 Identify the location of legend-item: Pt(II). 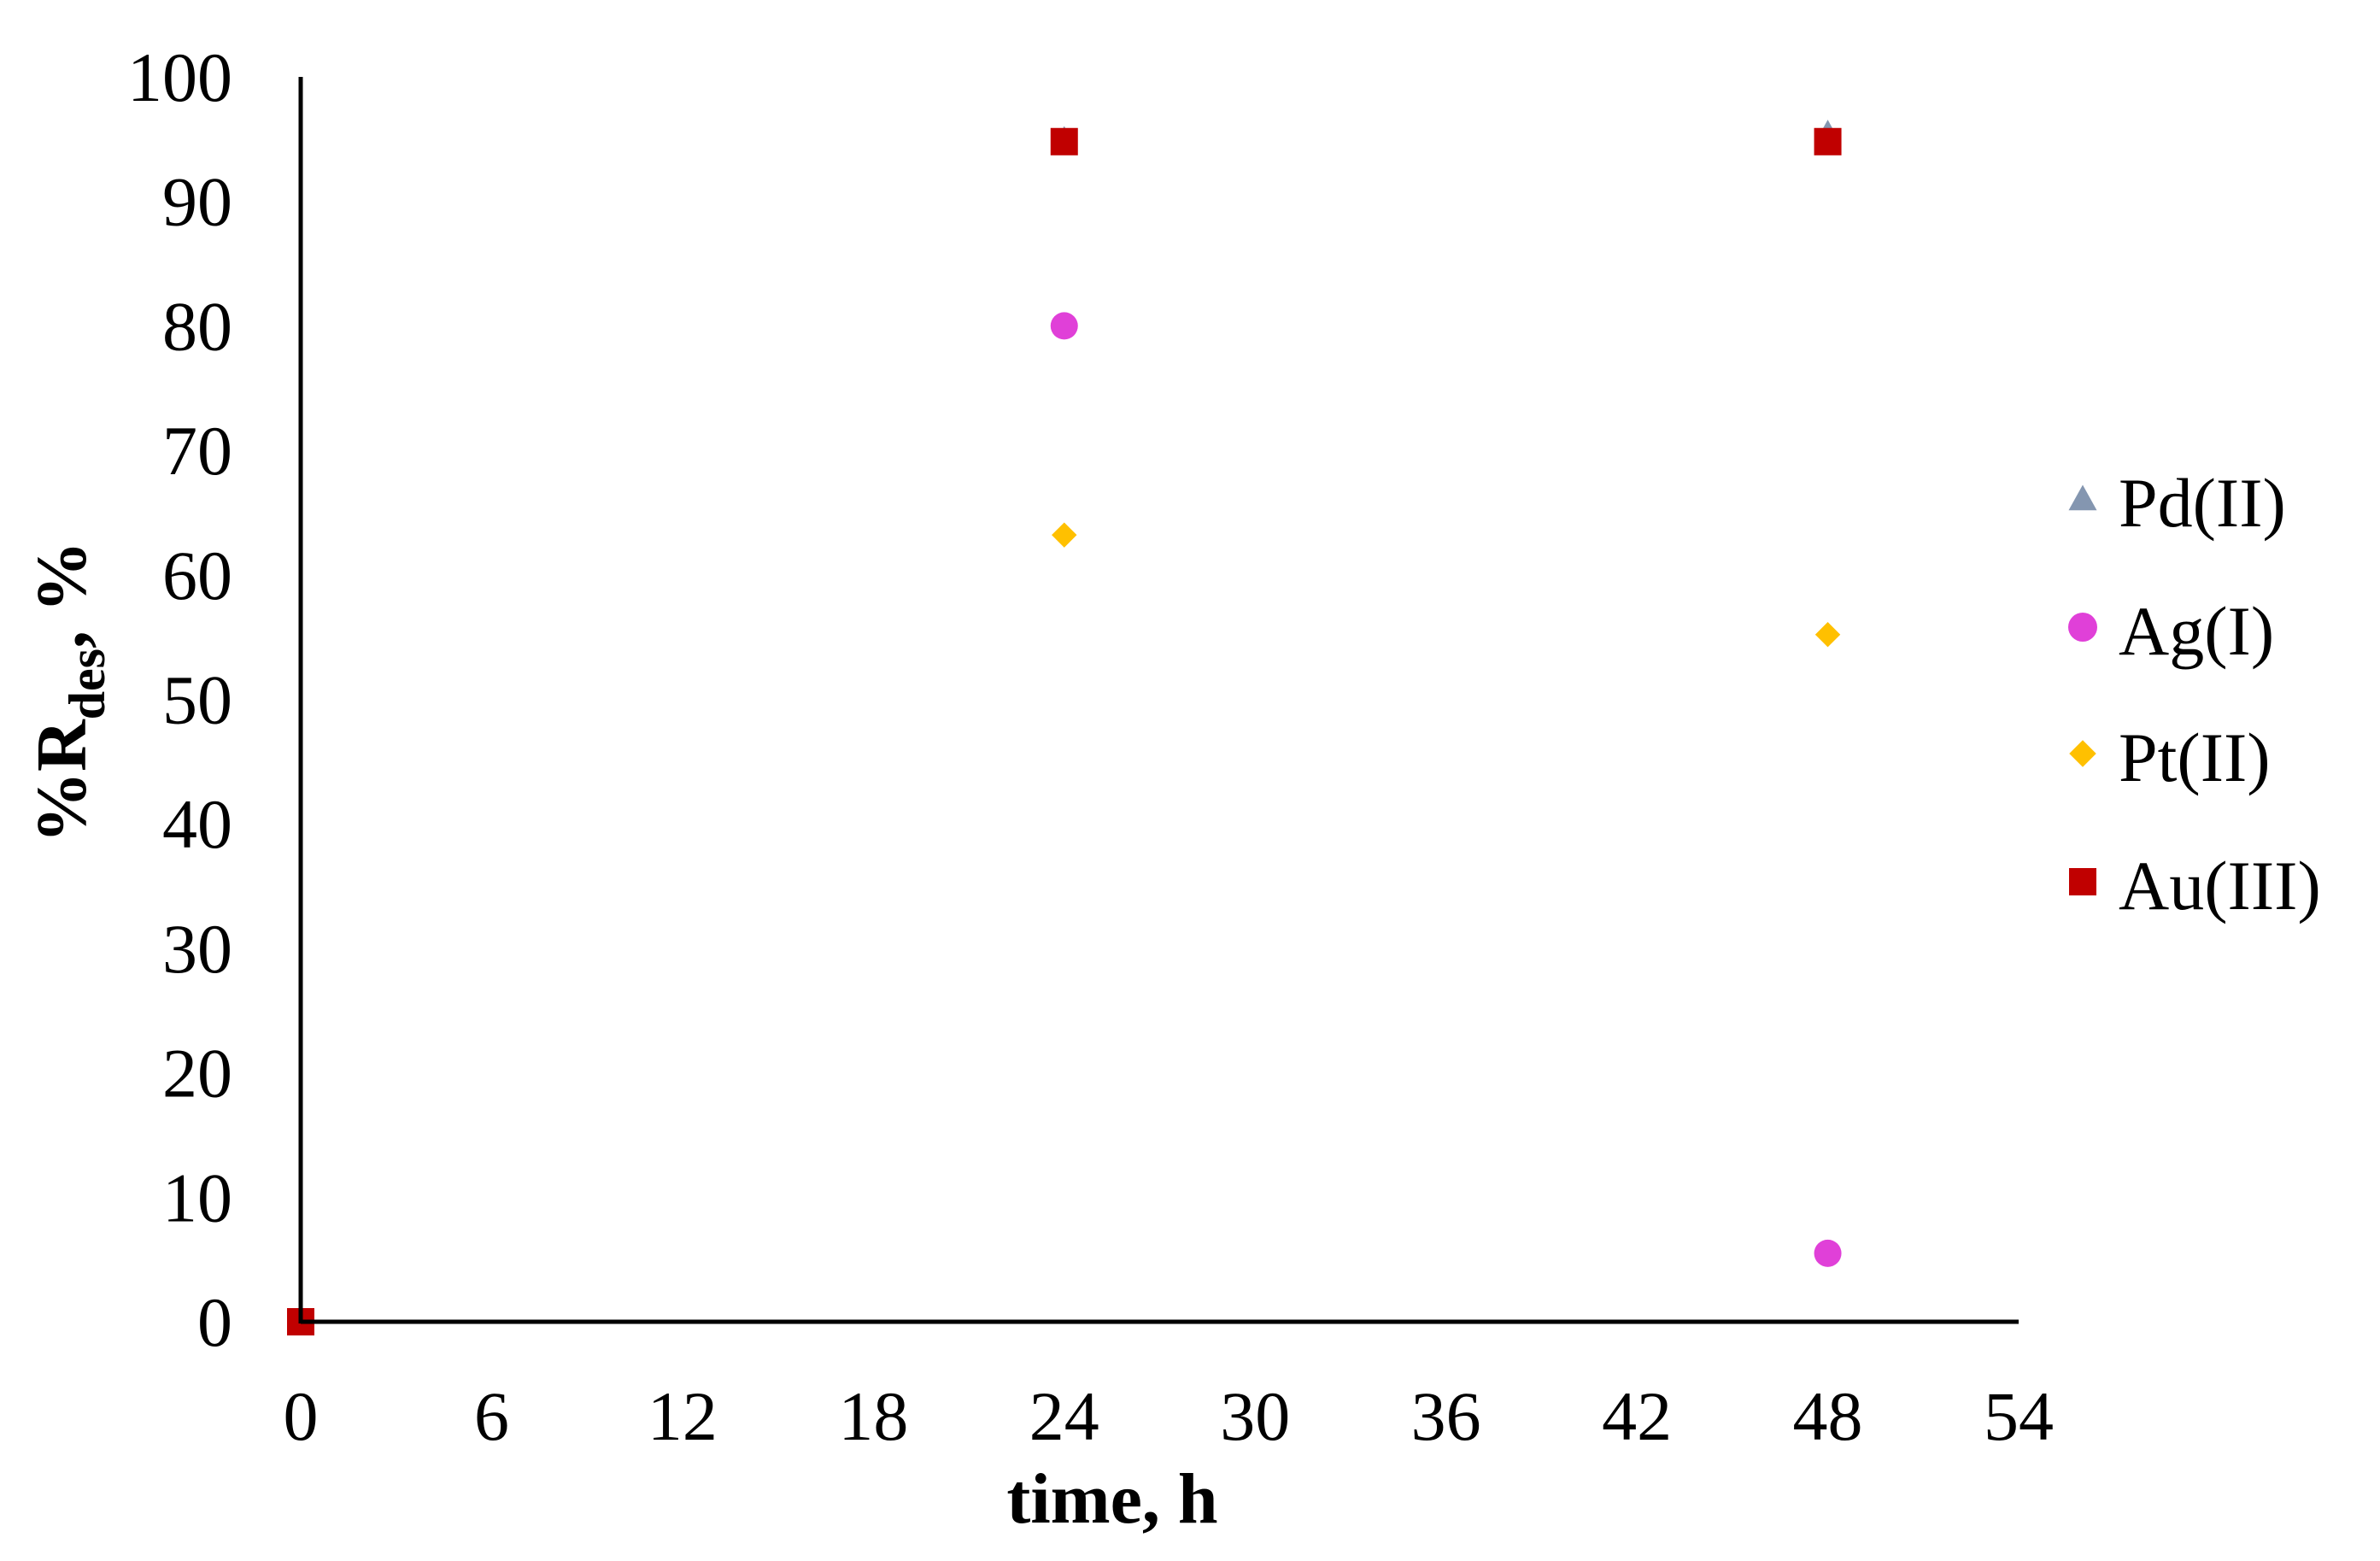
(2170, 757).